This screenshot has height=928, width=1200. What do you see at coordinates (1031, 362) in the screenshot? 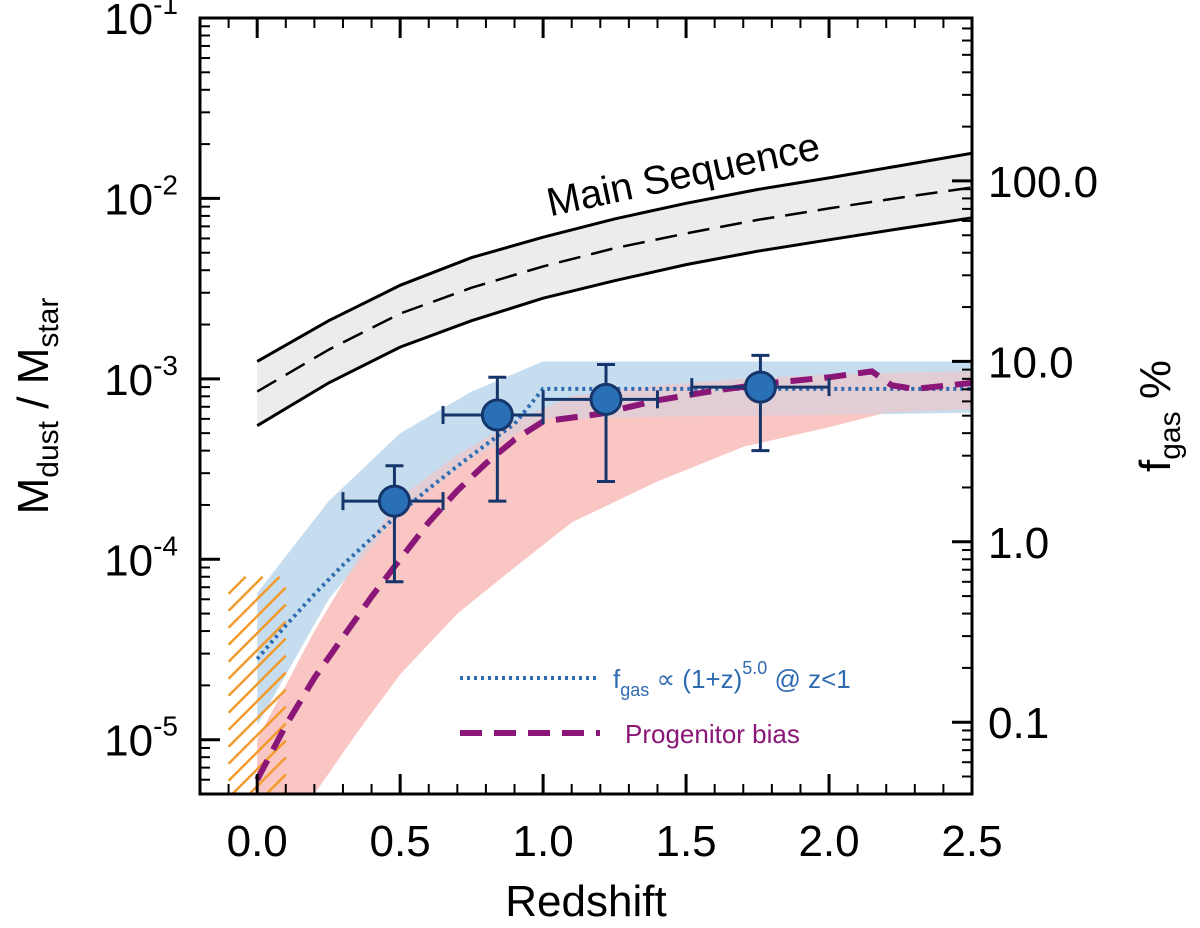
I see `y2-tick-label: 10.0` at bounding box center [1031, 362].